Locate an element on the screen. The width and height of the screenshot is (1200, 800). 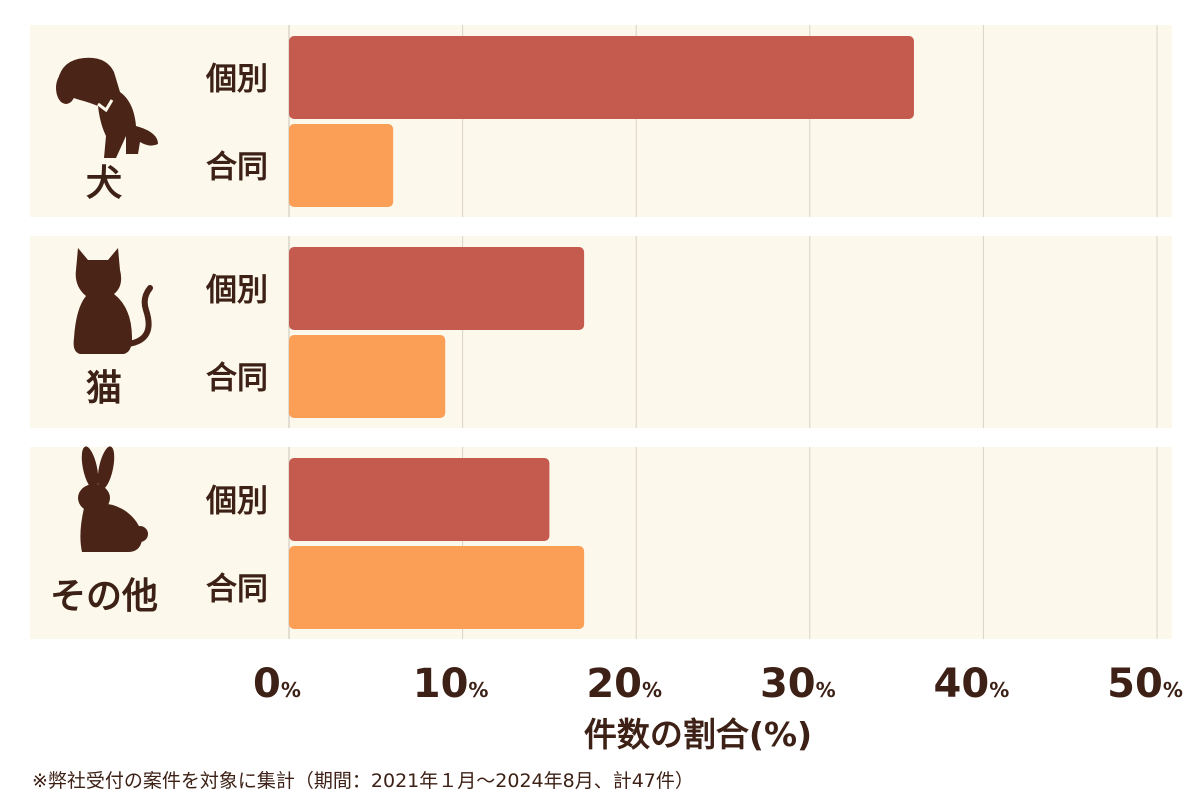
x-tick-label-40: 40% is located at coordinates (972, 684).